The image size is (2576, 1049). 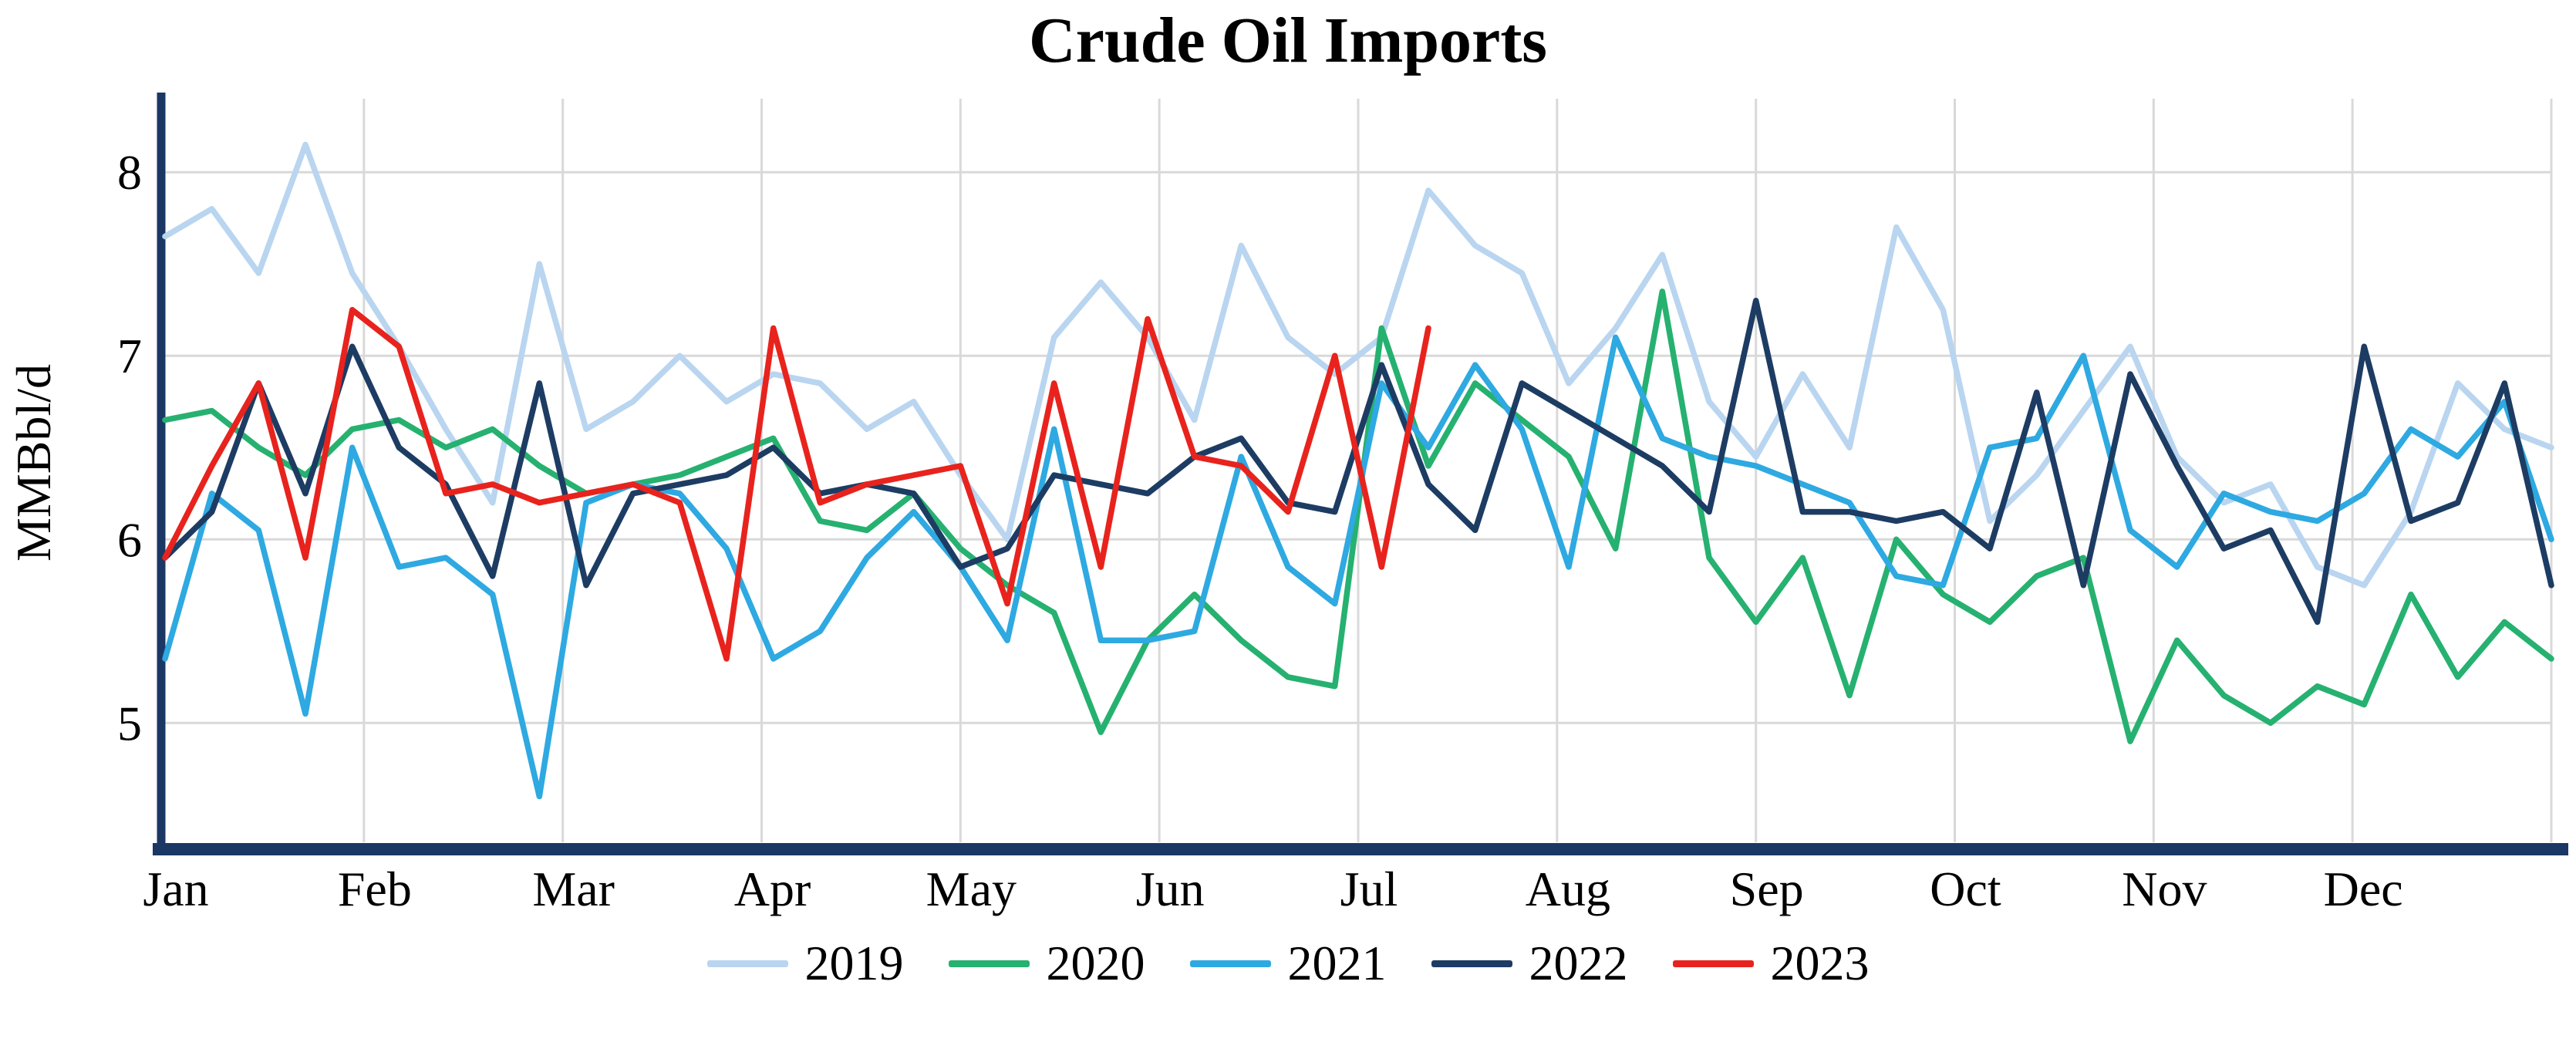 What do you see at coordinates (1820, 963) in the screenshot?
I see `legend-label: 2023` at bounding box center [1820, 963].